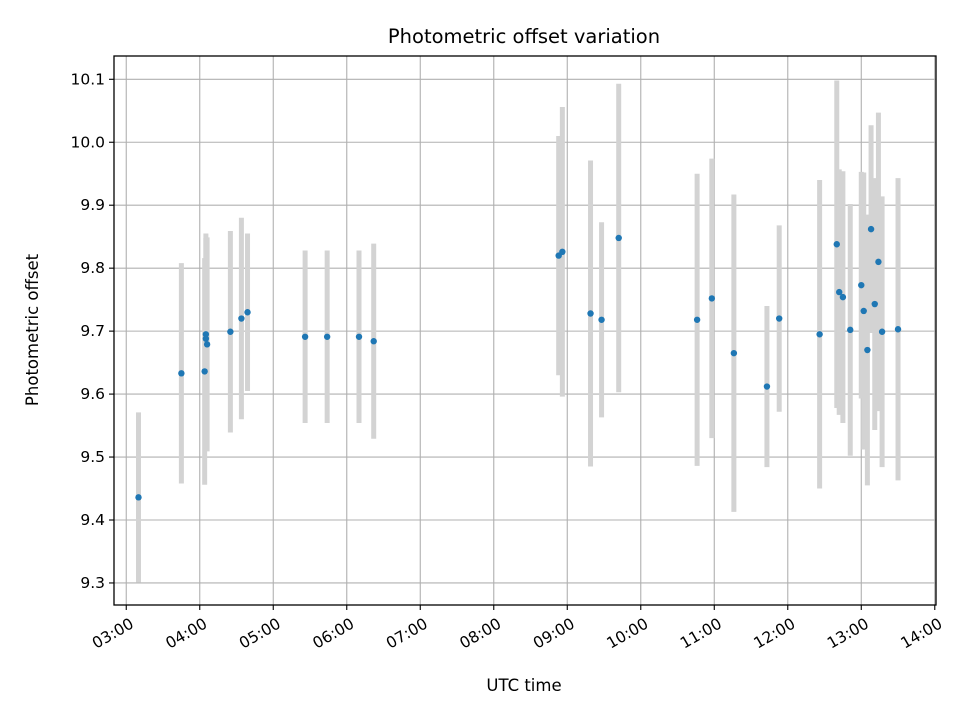 The height and width of the screenshot is (720, 960). What do you see at coordinates (524, 36) in the screenshot?
I see `chart-title: Photometric offset variation` at bounding box center [524, 36].